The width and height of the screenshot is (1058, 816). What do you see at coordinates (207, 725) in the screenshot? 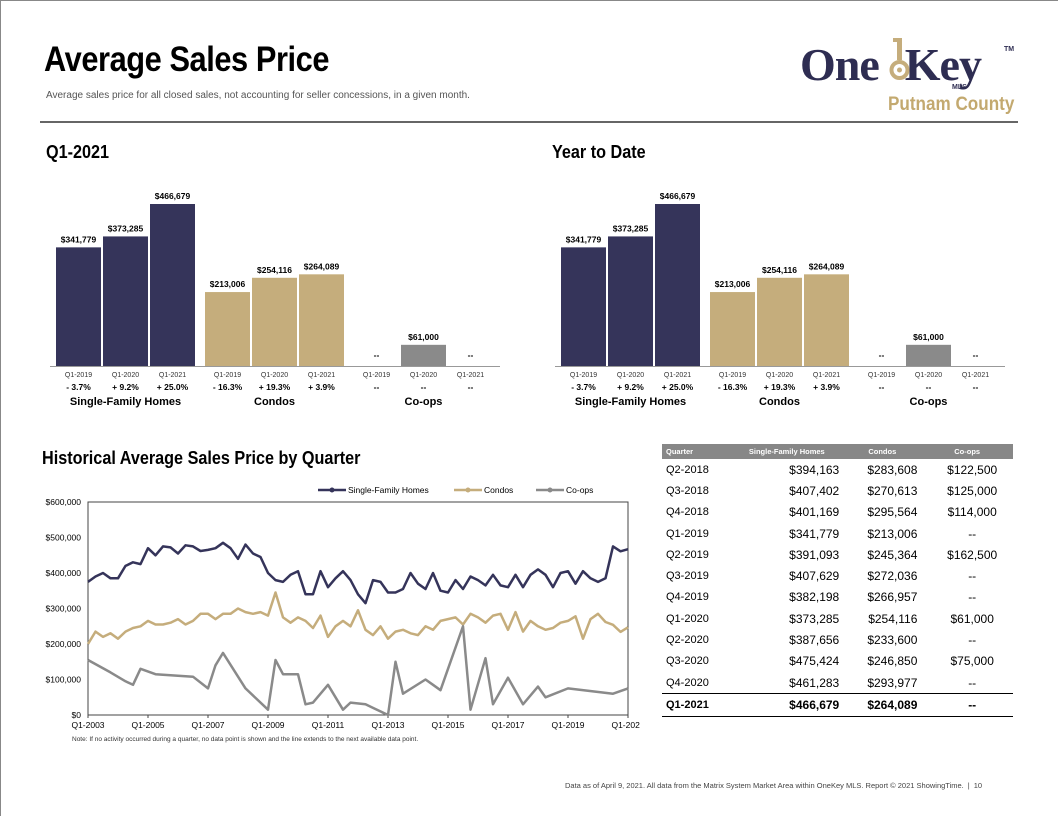
I see `x-tick-label: Q1-2007` at bounding box center [207, 725].